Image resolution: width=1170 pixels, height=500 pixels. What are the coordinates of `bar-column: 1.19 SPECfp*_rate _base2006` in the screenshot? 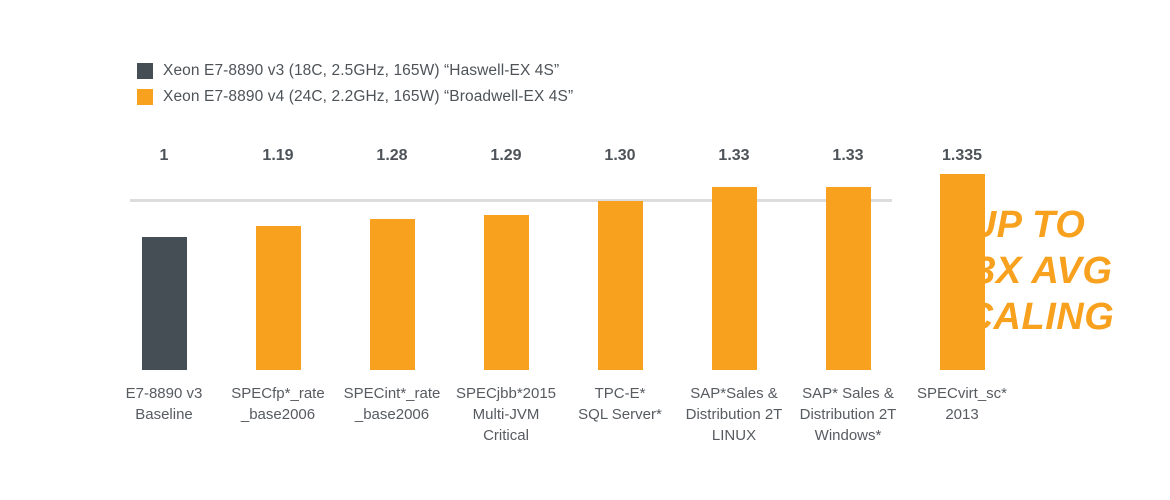 It's located at (278, 295).